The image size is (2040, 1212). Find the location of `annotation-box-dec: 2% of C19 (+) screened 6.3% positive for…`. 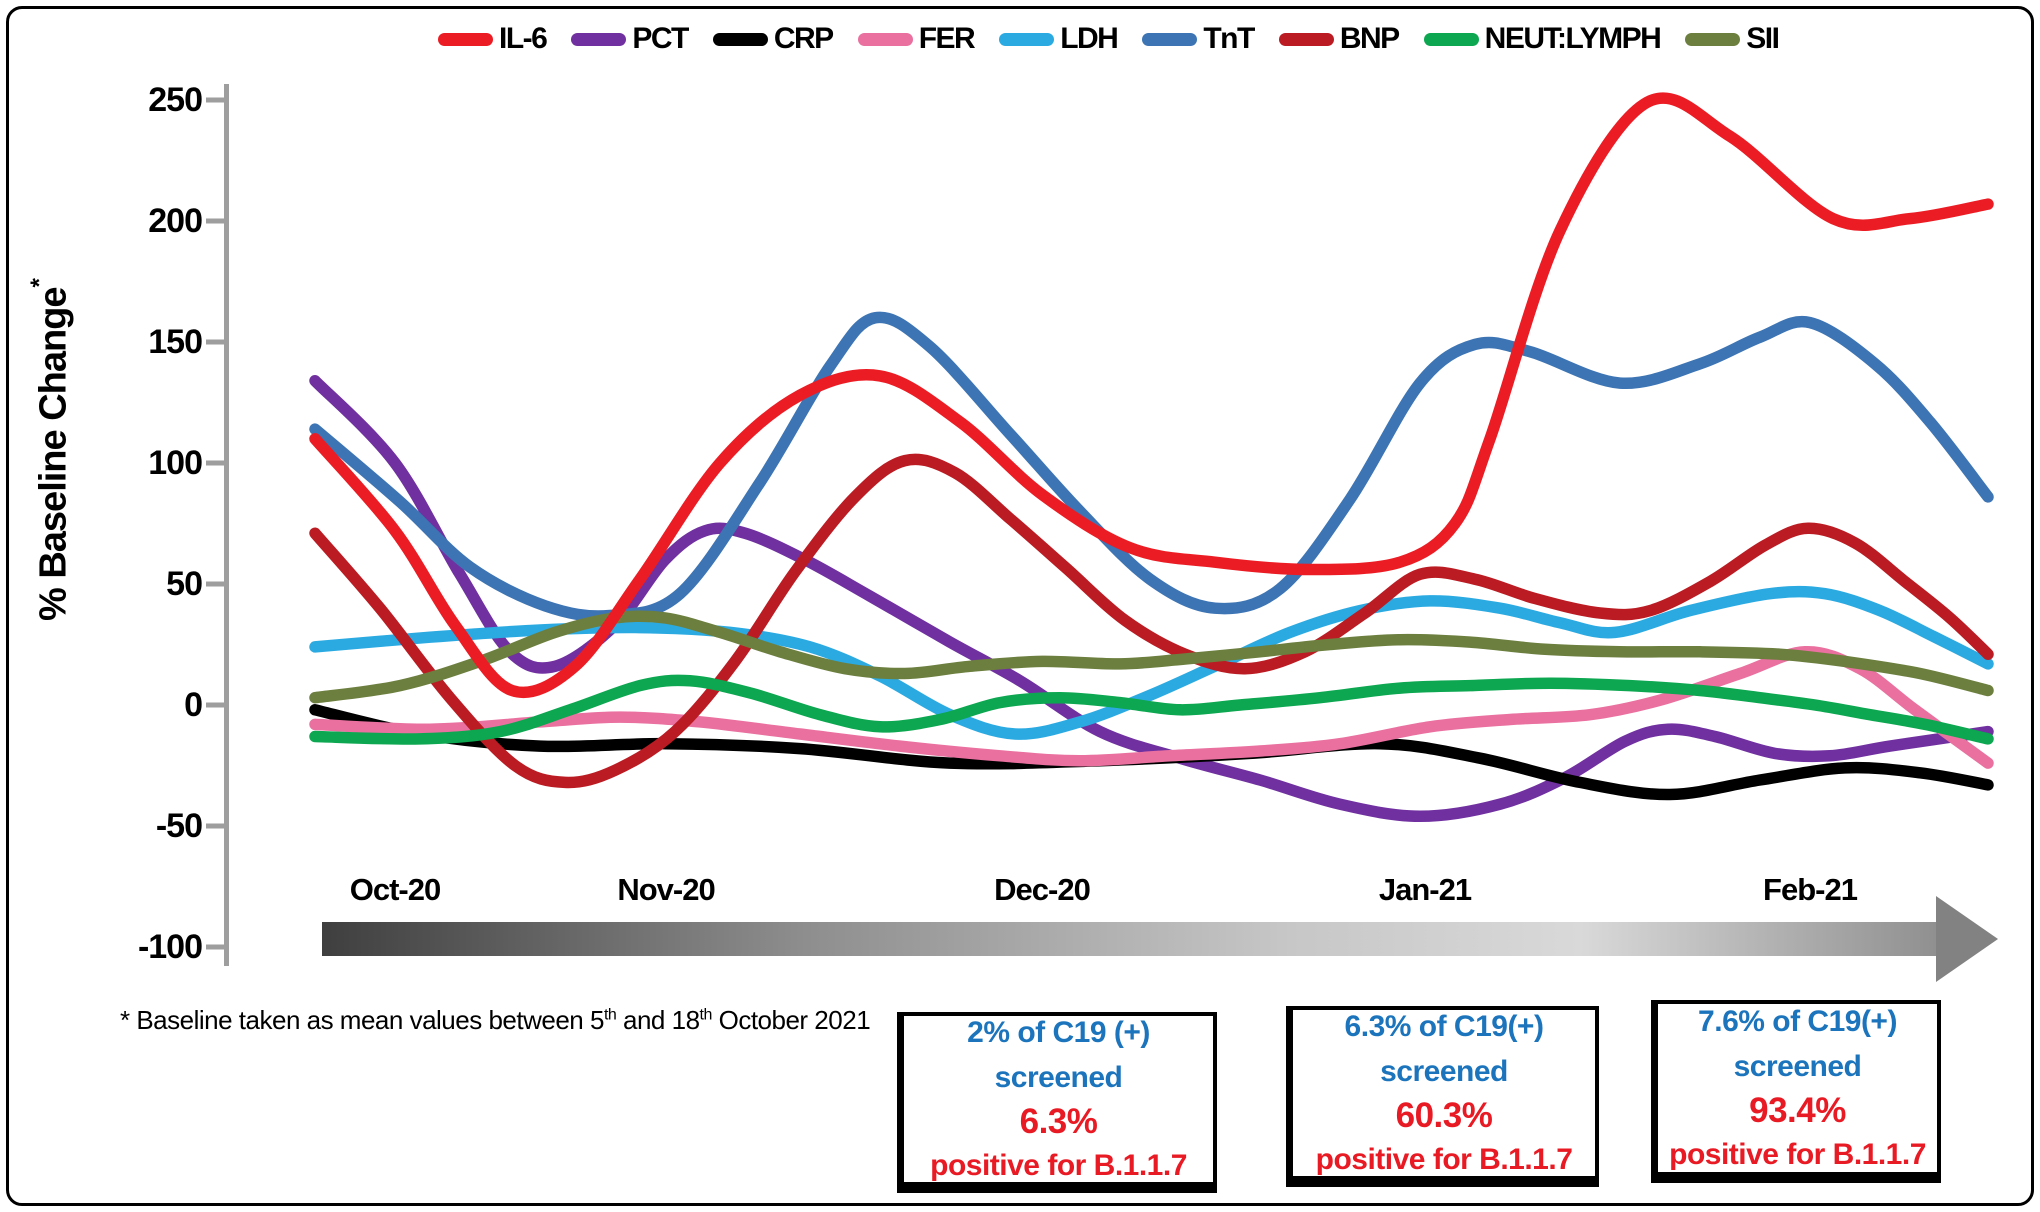

annotation-box-dec: 2% of C19 (+) screened 6.3% positive for… is located at coordinates (1057, 1102).